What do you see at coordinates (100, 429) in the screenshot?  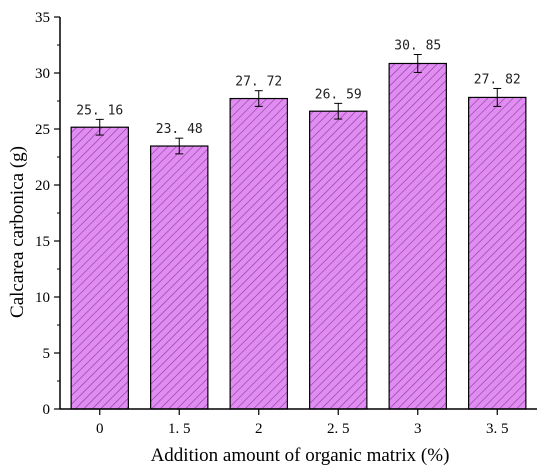 I see `x-tick-label-0: 0` at bounding box center [100, 429].